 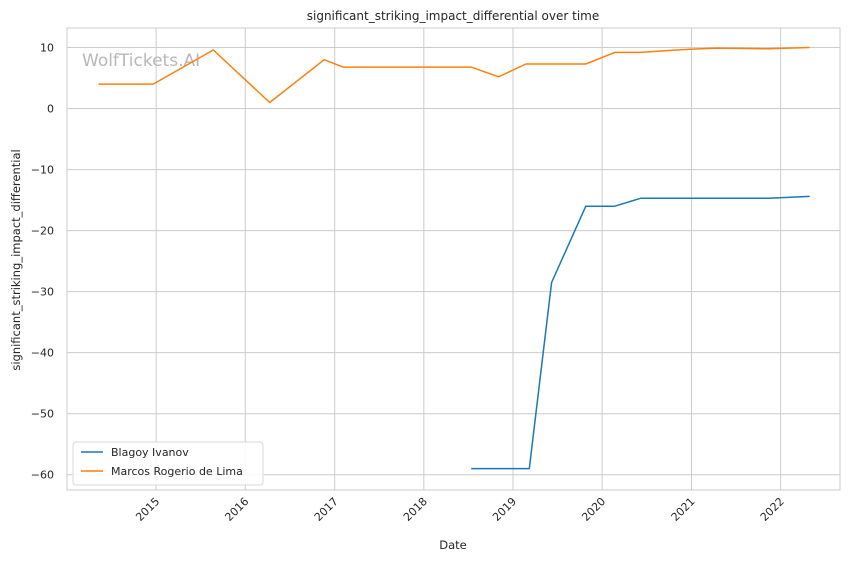 What do you see at coordinates (42, 231) in the screenshot?
I see `y-tick-label: −20` at bounding box center [42, 231].